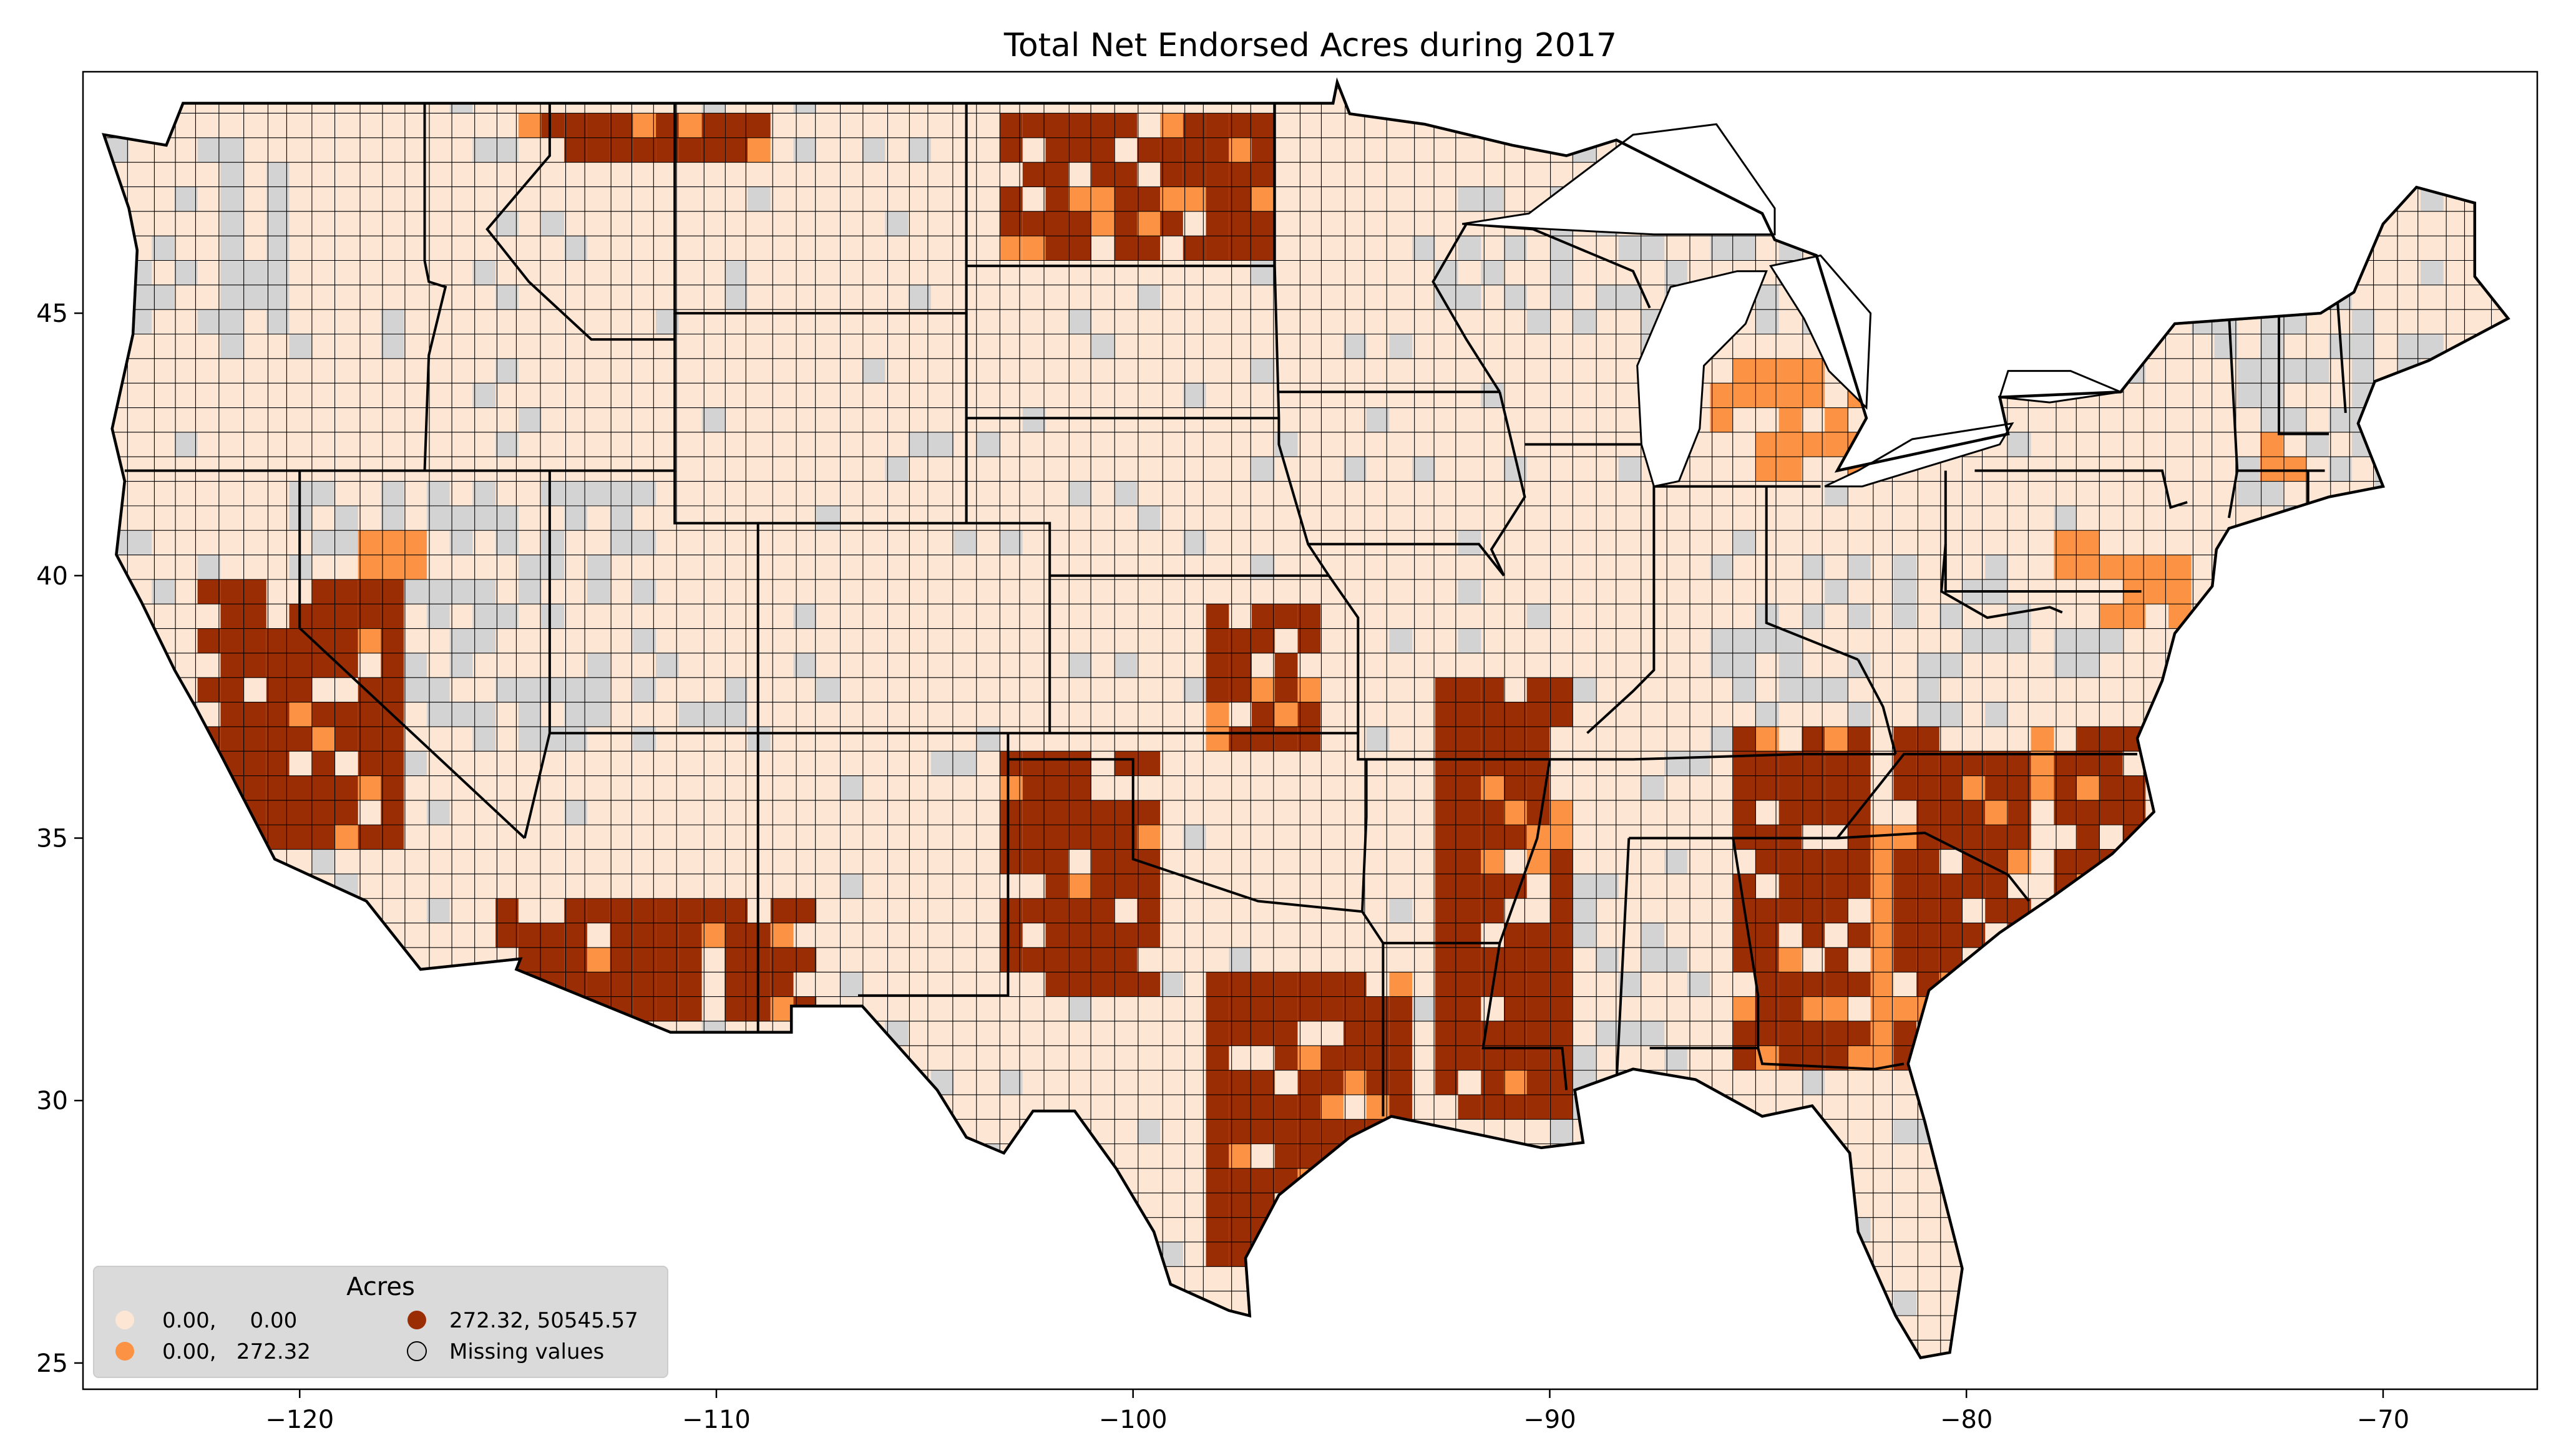 The height and width of the screenshot is (1456, 2556). What do you see at coordinates (59, 839) in the screenshot?
I see `y-axis: 25 30 35 40 45` at bounding box center [59, 839].